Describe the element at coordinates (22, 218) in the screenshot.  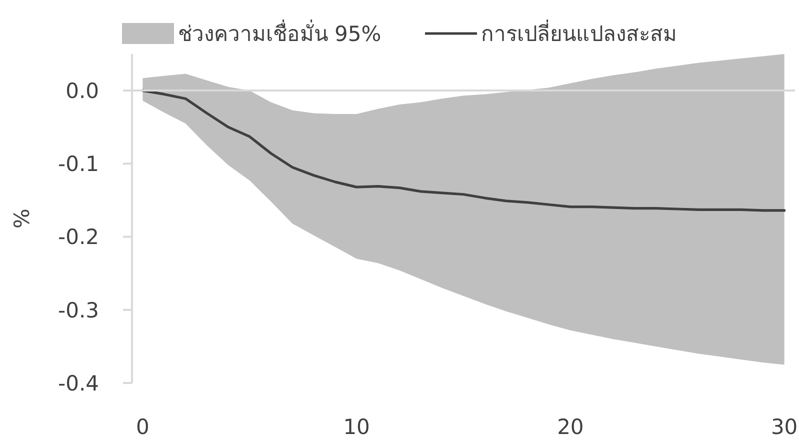
I see `y-axis-title: %` at that location.